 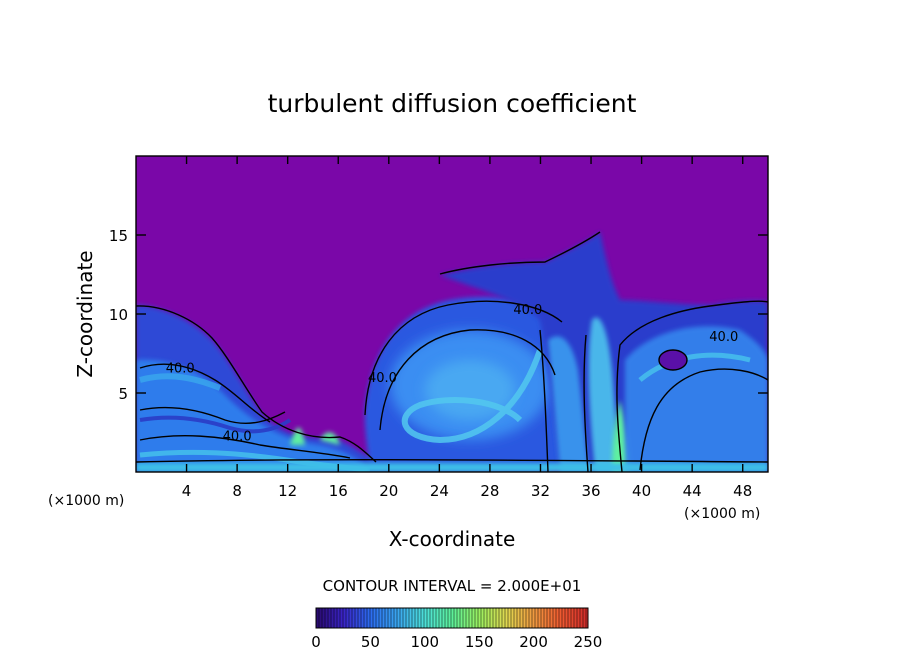 I want to click on y-axis-label: Z-coordinate, so click(x=85, y=313).